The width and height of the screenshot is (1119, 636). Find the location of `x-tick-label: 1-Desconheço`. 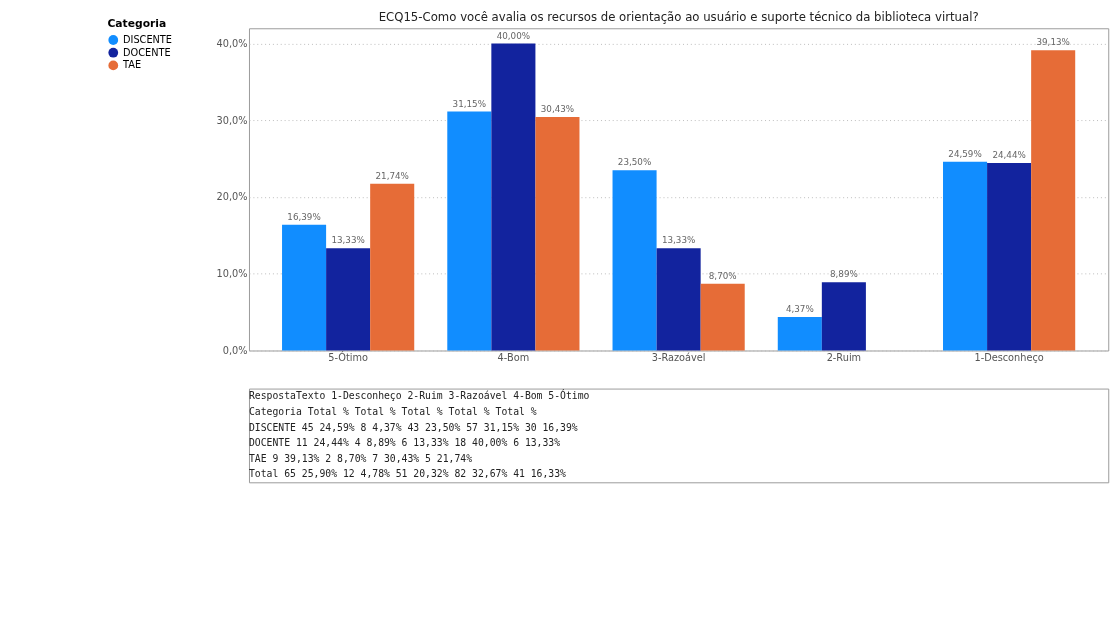

x-tick-label: 1-Desconheço is located at coordinates (1009, 357).